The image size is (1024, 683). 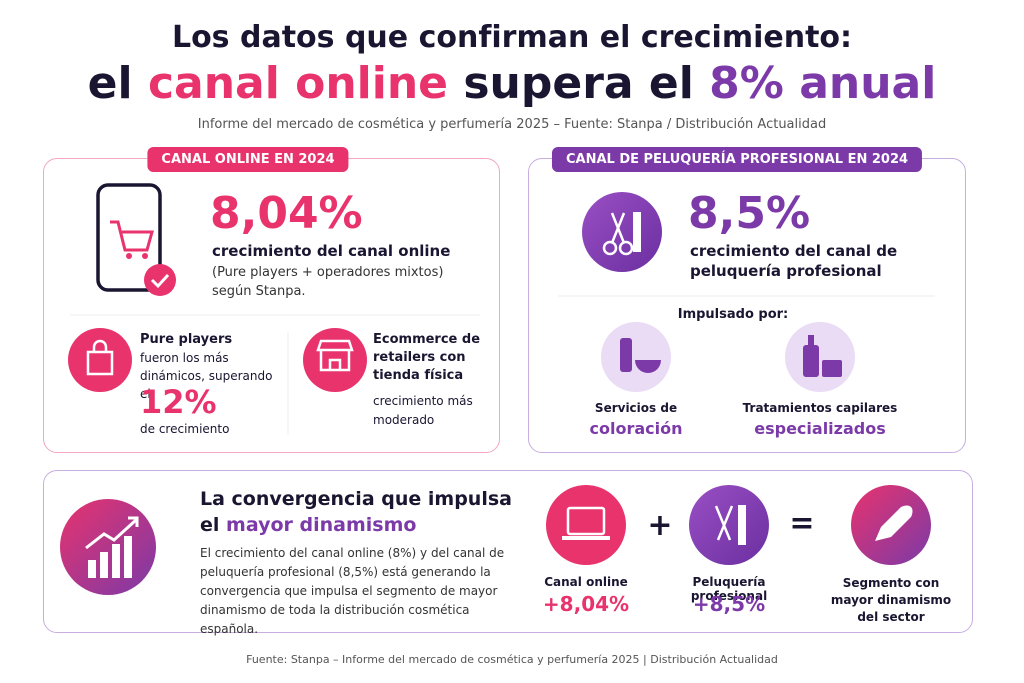 I want to click on driver-label: Servicios de, so click(x=636, y=408).